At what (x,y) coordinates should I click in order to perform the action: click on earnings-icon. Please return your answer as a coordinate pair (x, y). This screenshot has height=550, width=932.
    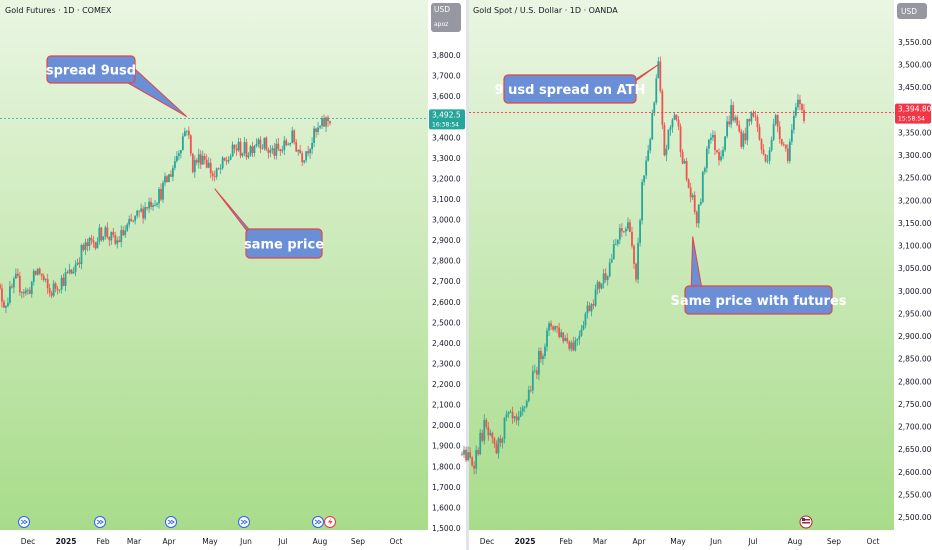
    Looking at the image, I should click on (330, 522).